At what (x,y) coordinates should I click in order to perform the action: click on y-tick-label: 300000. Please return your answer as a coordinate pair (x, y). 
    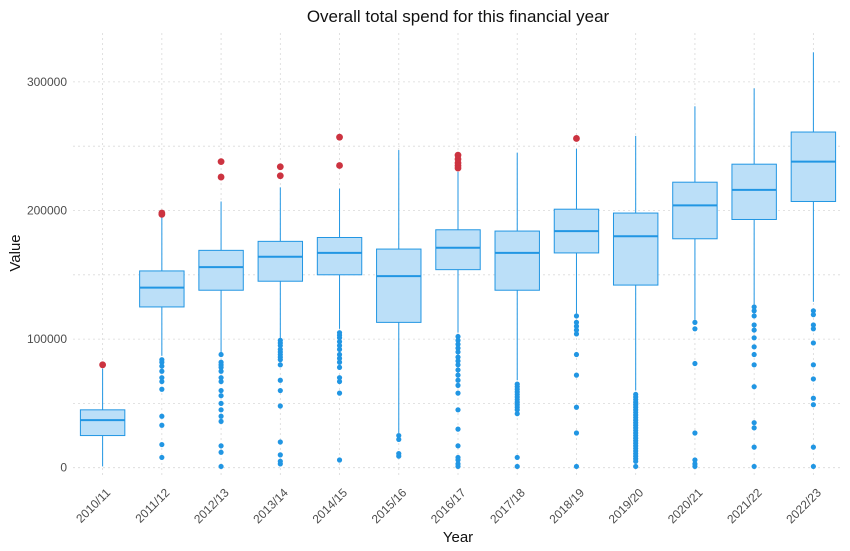
    Looking at the image, I should click on (47, 82).